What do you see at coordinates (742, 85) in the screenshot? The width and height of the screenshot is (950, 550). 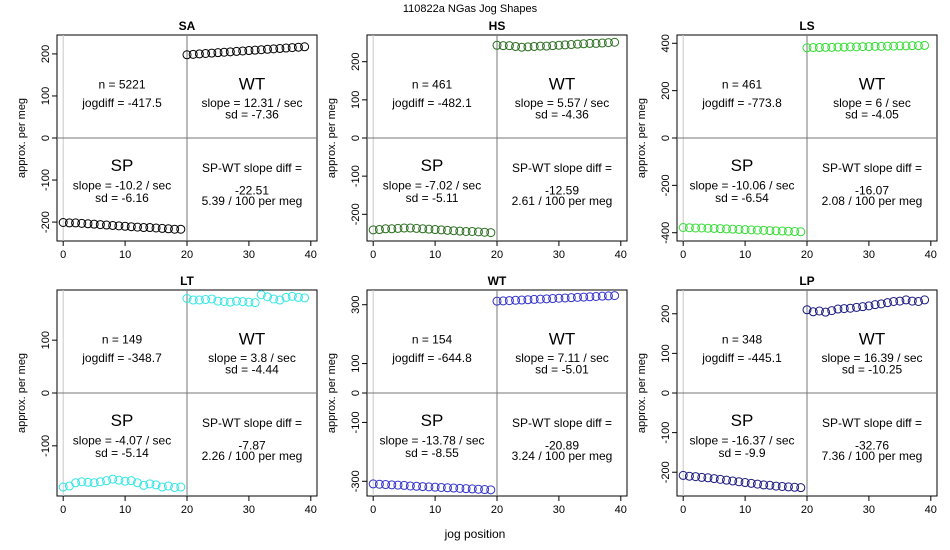 I see `n-count-label: n = 461` at bounding box center [742, 85].